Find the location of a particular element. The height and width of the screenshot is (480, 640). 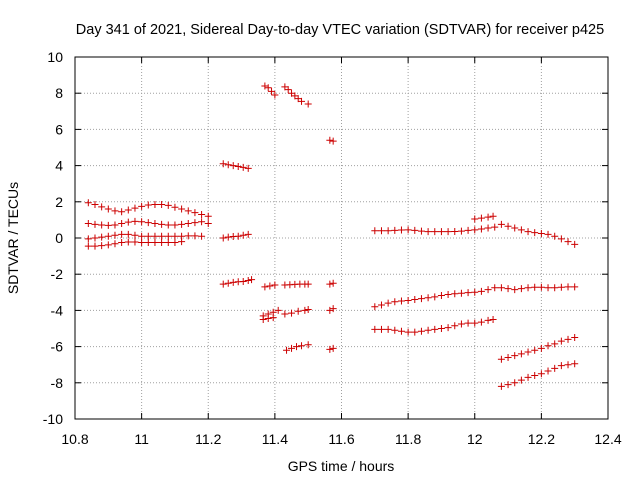

y-tick-label: -10 is located at coordinates (53, 419).